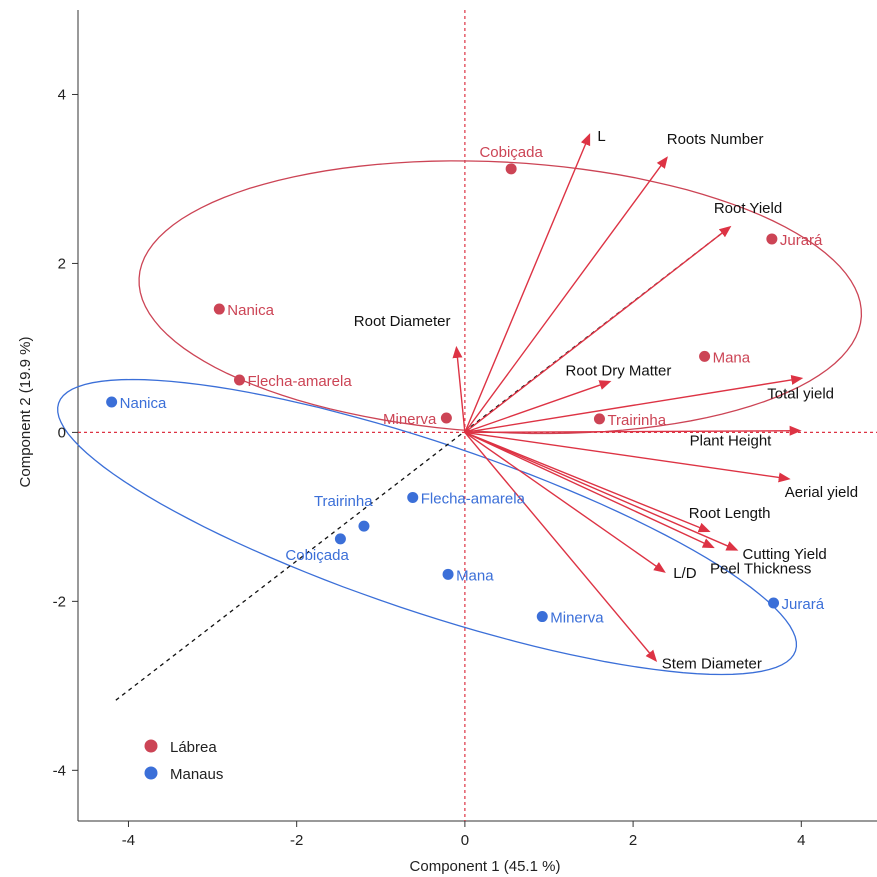 This screenshot has height=877, width=877. I want to click on y-tick-label: -4, so click(59, 770).